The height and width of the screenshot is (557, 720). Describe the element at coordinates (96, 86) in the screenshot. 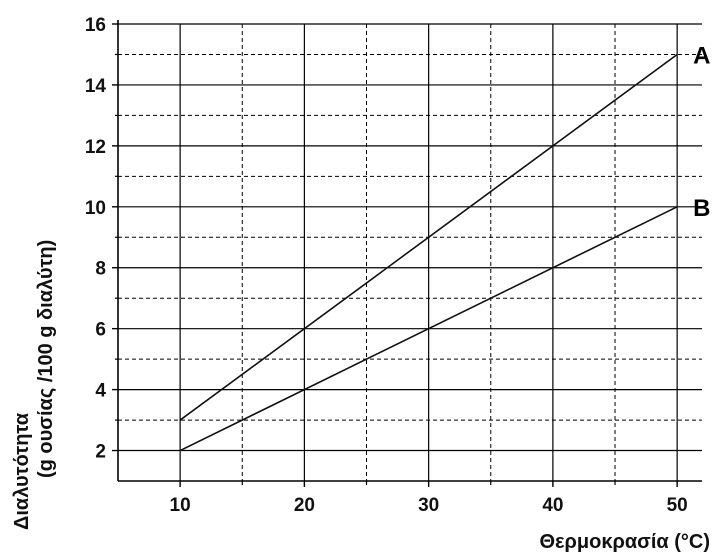

I see `y-tick-label: 14` at that location.